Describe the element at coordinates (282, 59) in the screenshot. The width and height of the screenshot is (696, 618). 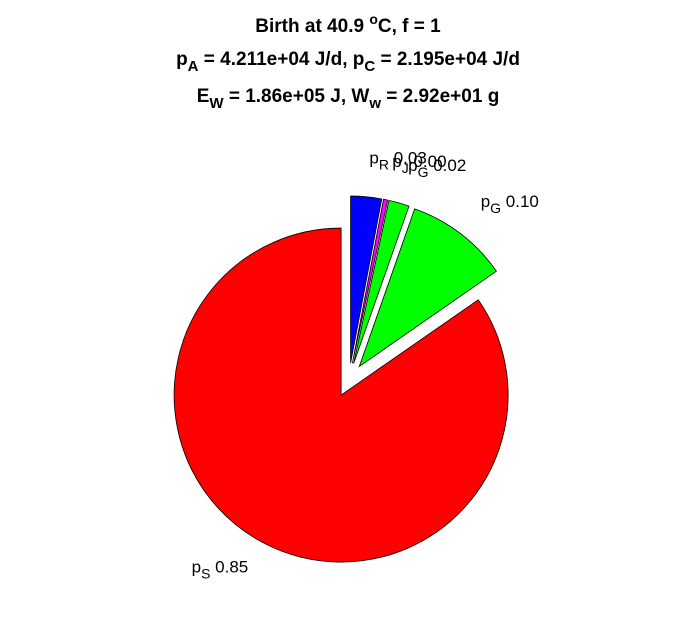
I see `title-text: = 4.211e+04 J/d, p` at that location.